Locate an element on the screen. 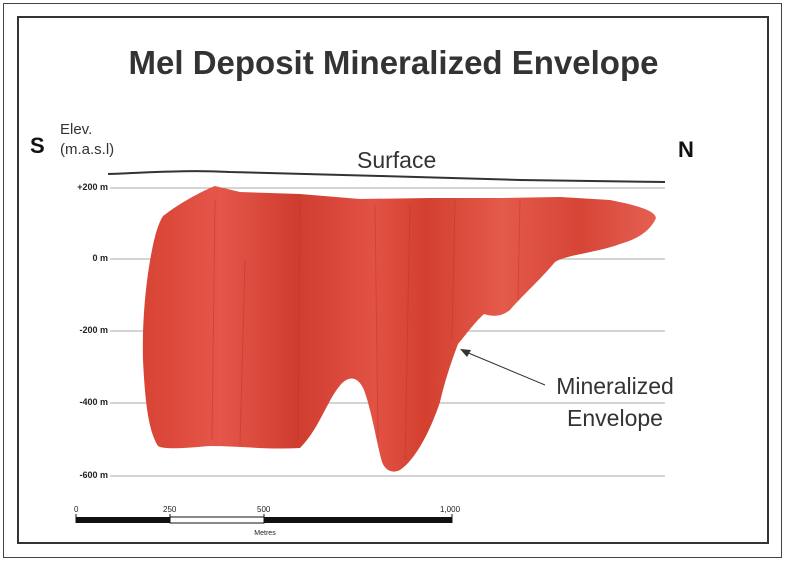  elevation-tick-minus400: -400 m is located at coordinates (93, 402).